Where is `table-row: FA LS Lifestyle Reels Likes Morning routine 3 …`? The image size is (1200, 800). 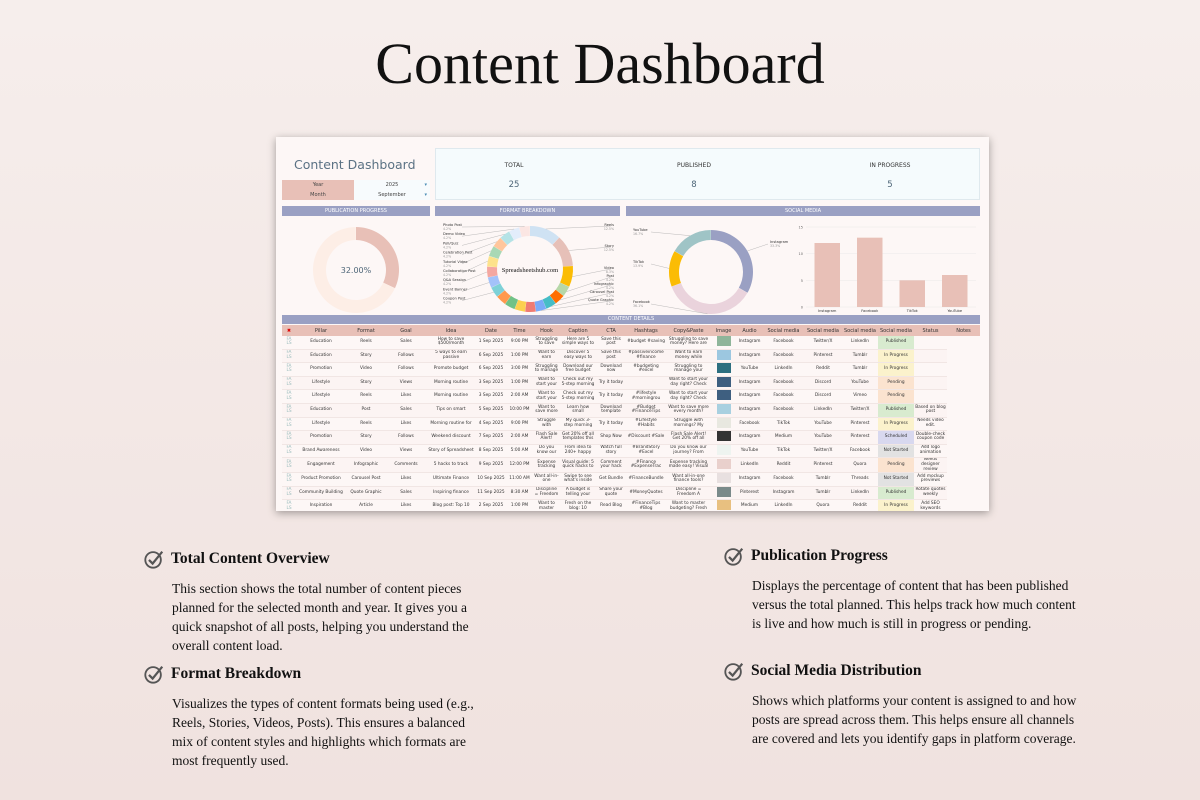 table-row: FA LS Lifestyle Reels Likes Morning routine 3 … is located at coordinates (631, 396).